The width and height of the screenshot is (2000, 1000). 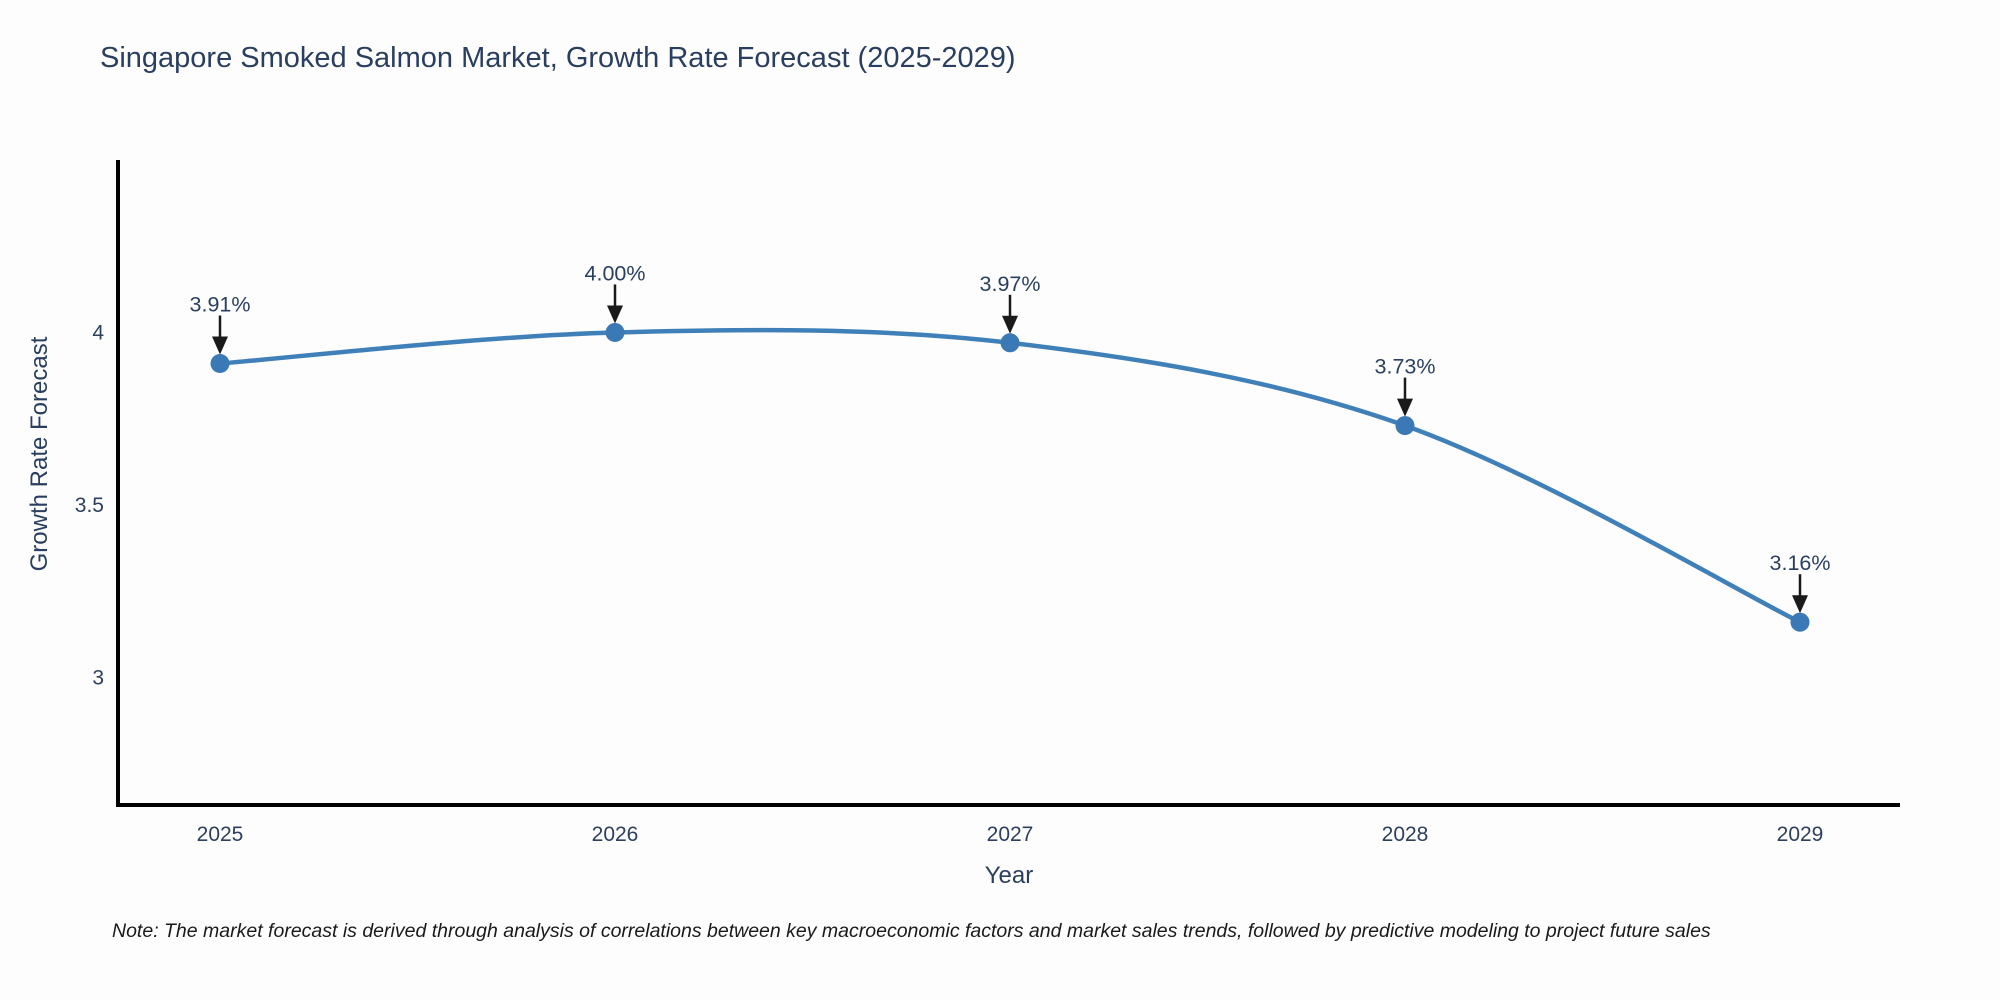 What do you see at coordinates (220, 834) in the screenshot?
I see `x-tick-label: 2025` at bounding box center [220, 834].